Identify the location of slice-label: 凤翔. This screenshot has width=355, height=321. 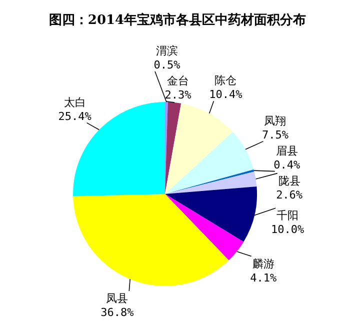
(275, 121).